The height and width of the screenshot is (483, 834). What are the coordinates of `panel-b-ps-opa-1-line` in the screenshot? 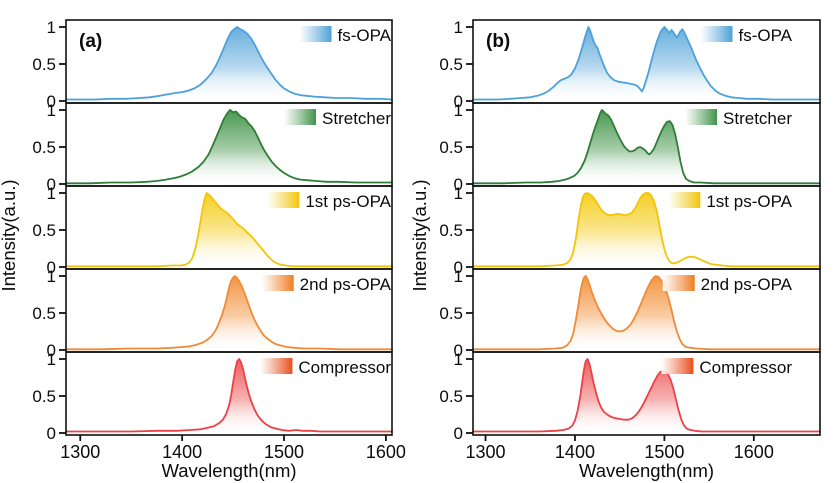 It's located at (646, 230).